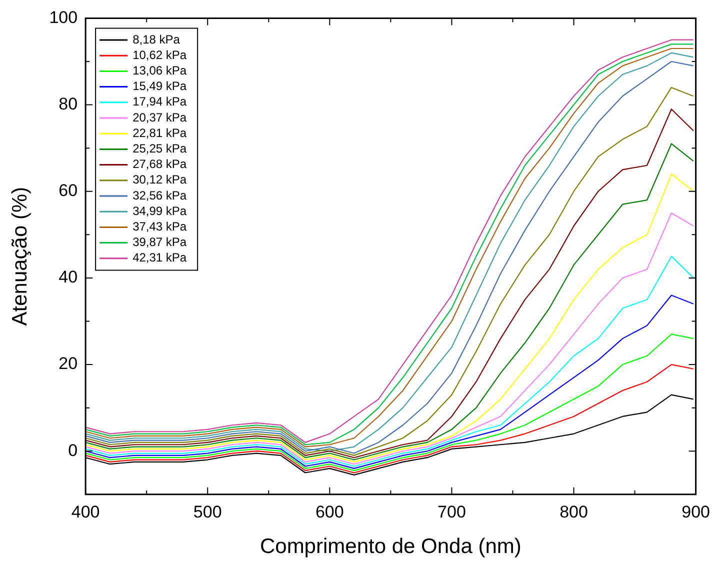 This screenshot has height=566, width=718. Describe the element at coordinates (68, 364) in the screenshot. I see `y-tick-label: 20` at that location.